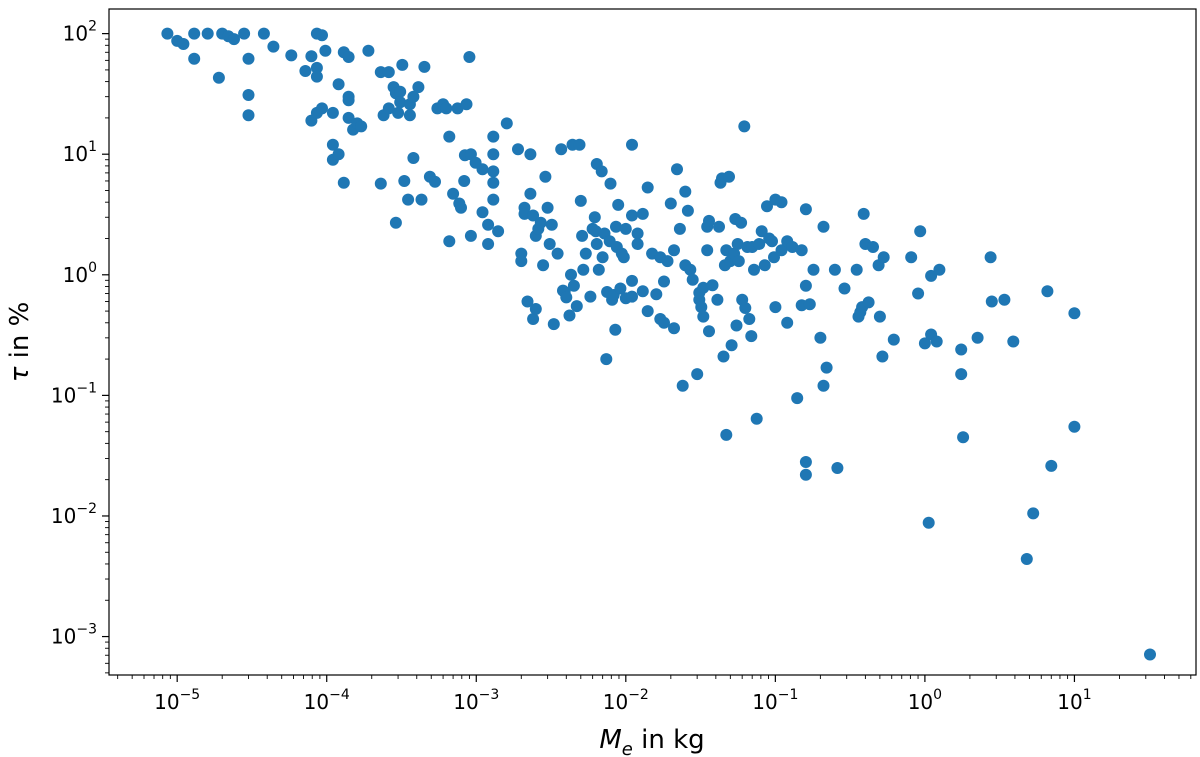 The image size is (1200, 757). Describe the element at coordinates (775, 700) in the screenshot. I see `x-tick-label: 10⁻¹` at that location.